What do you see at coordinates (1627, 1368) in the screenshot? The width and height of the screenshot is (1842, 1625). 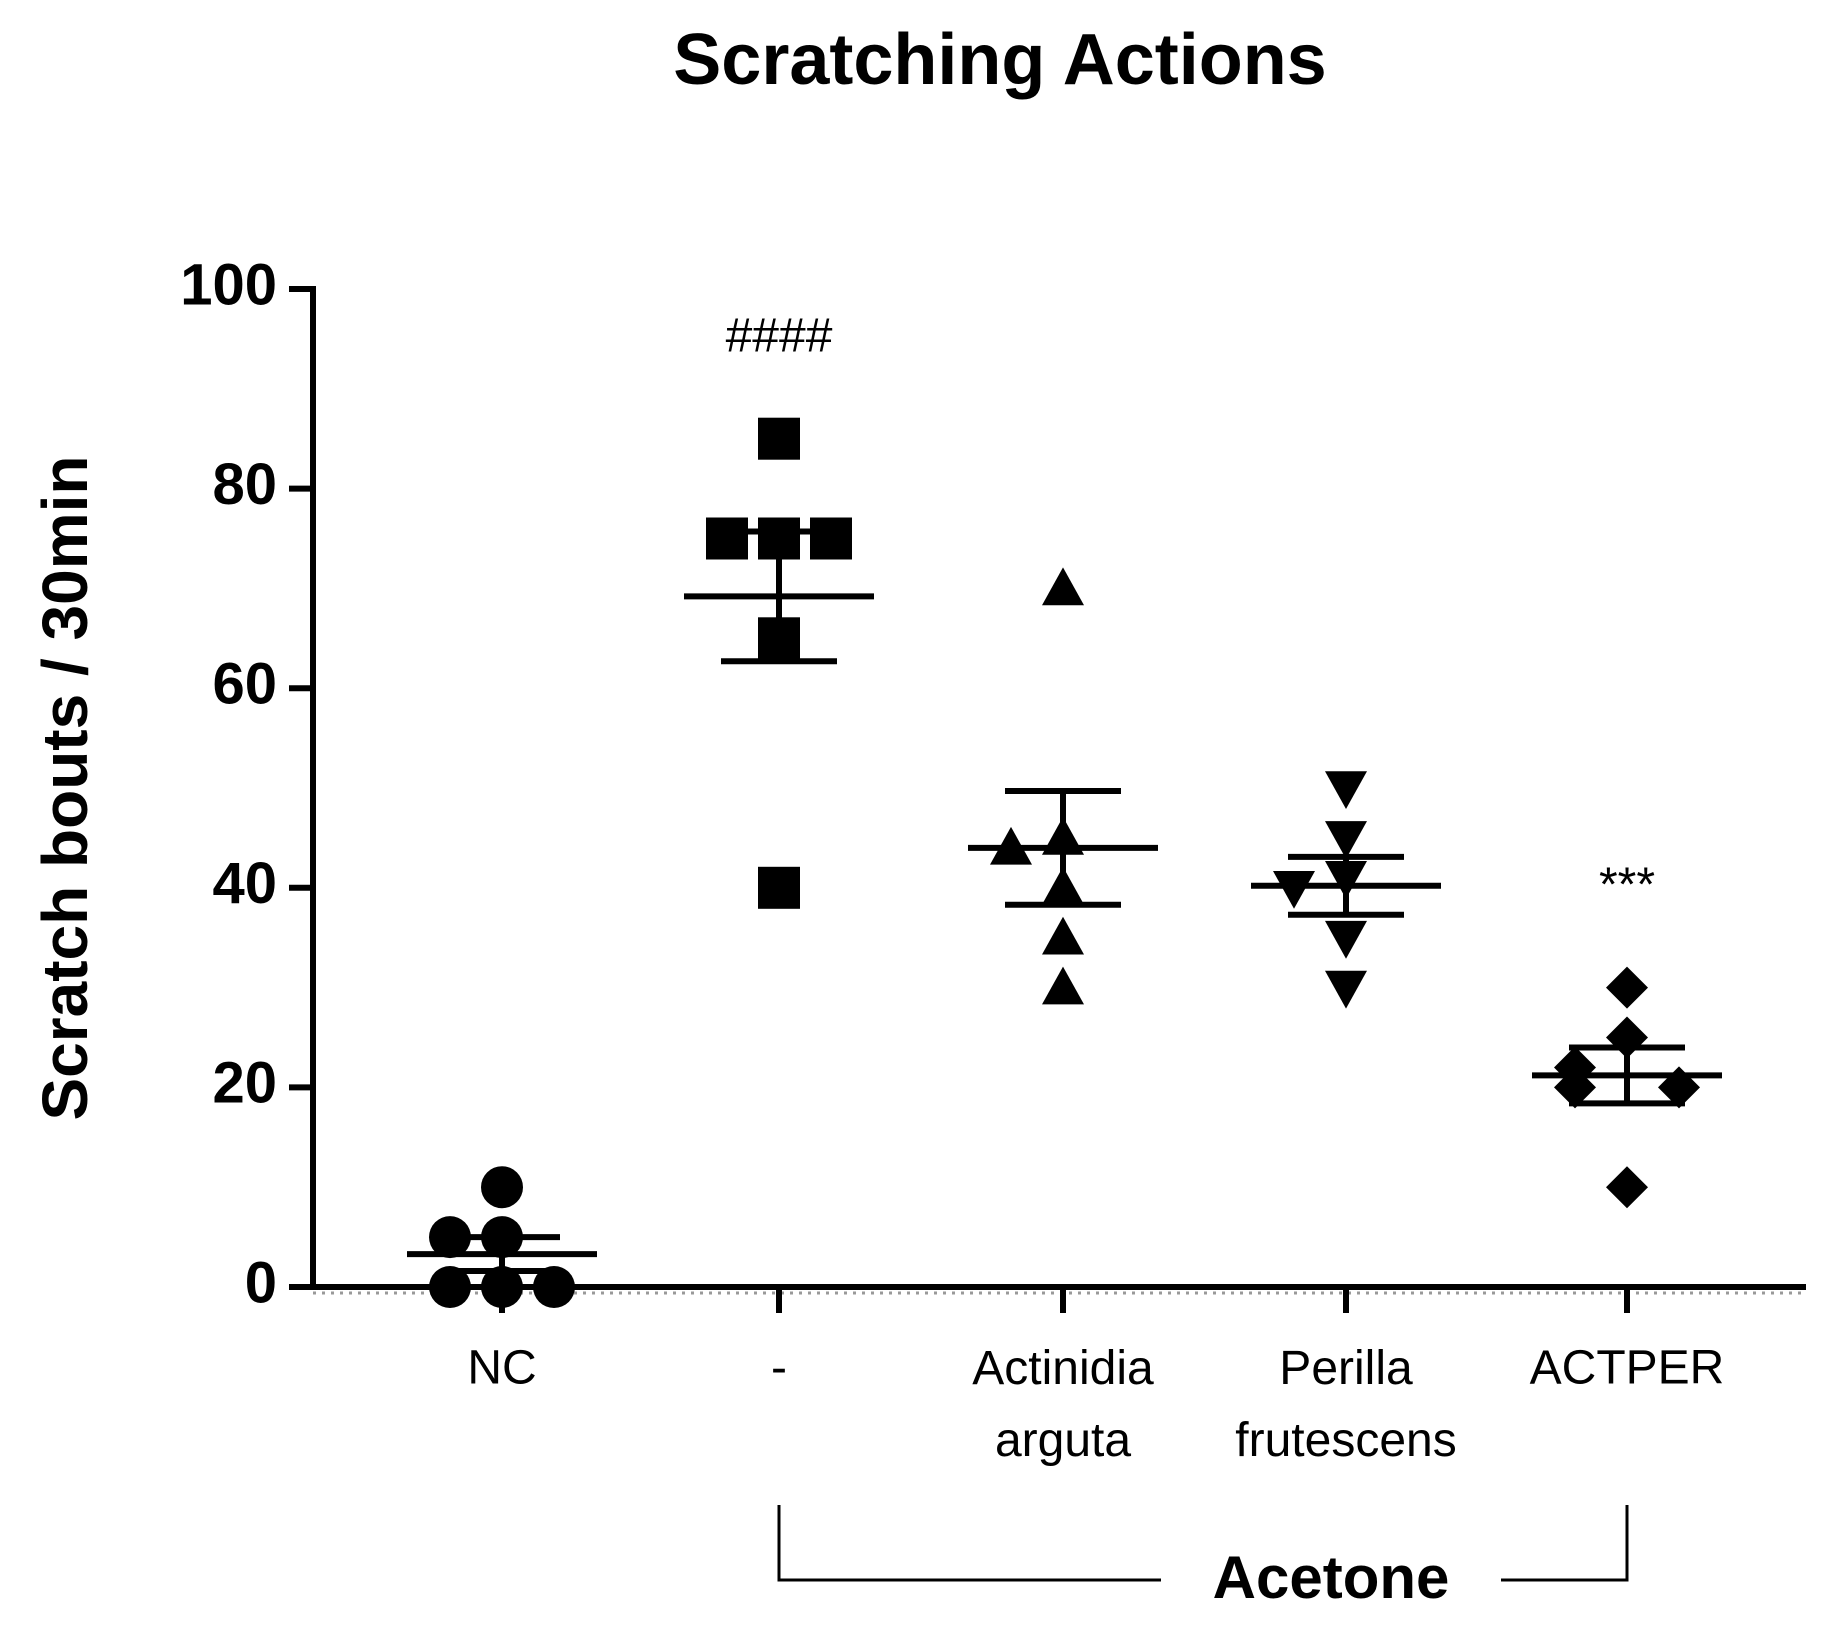 I see `x-tick-label: ACTPER` at bounding box center [1627, 1368].